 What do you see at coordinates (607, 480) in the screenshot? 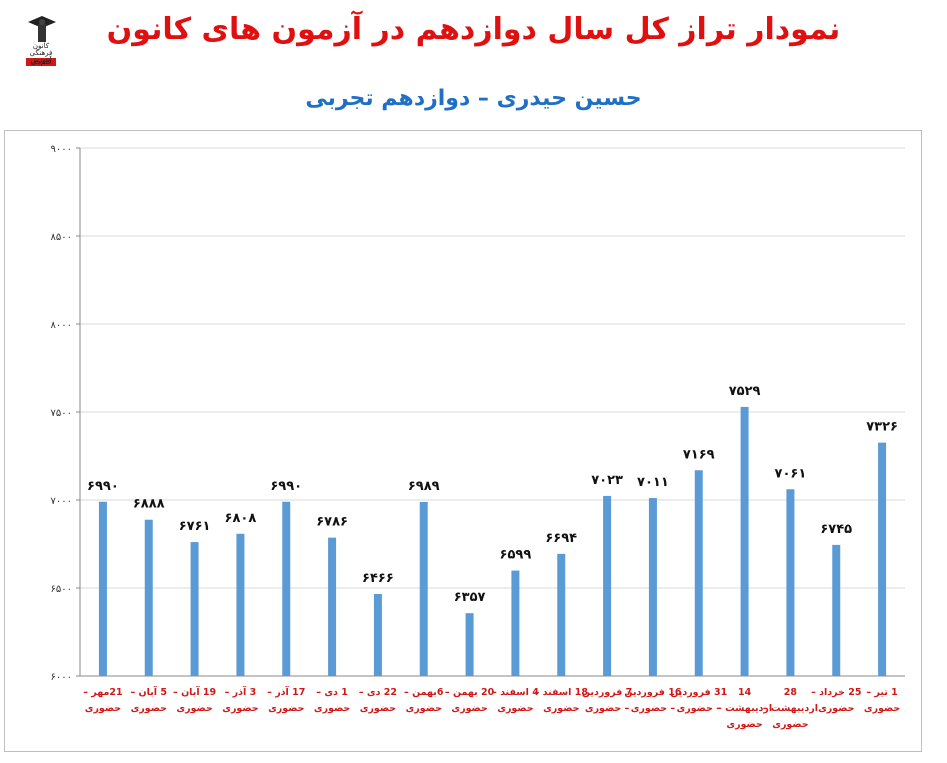
I see `data-label: ۷۰۲۳` at bounding box center [607, 480].